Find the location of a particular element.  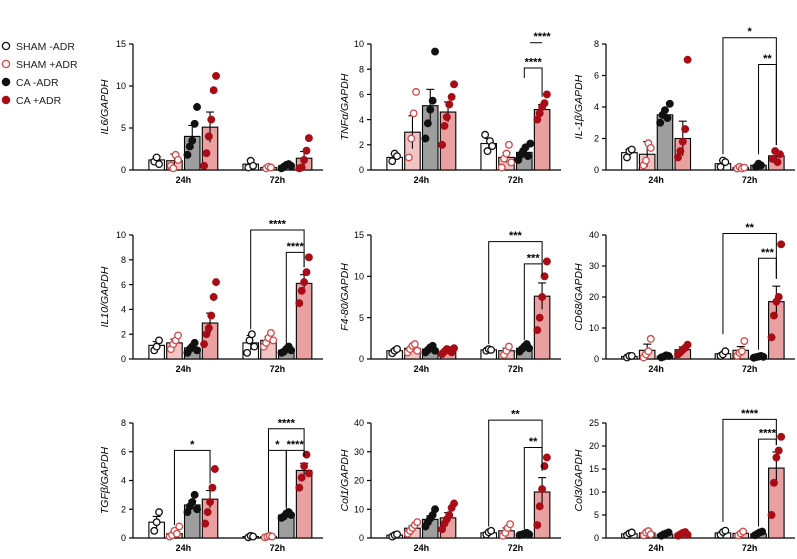

legend-label: CA -ADR is located at coordinates (37, 83).